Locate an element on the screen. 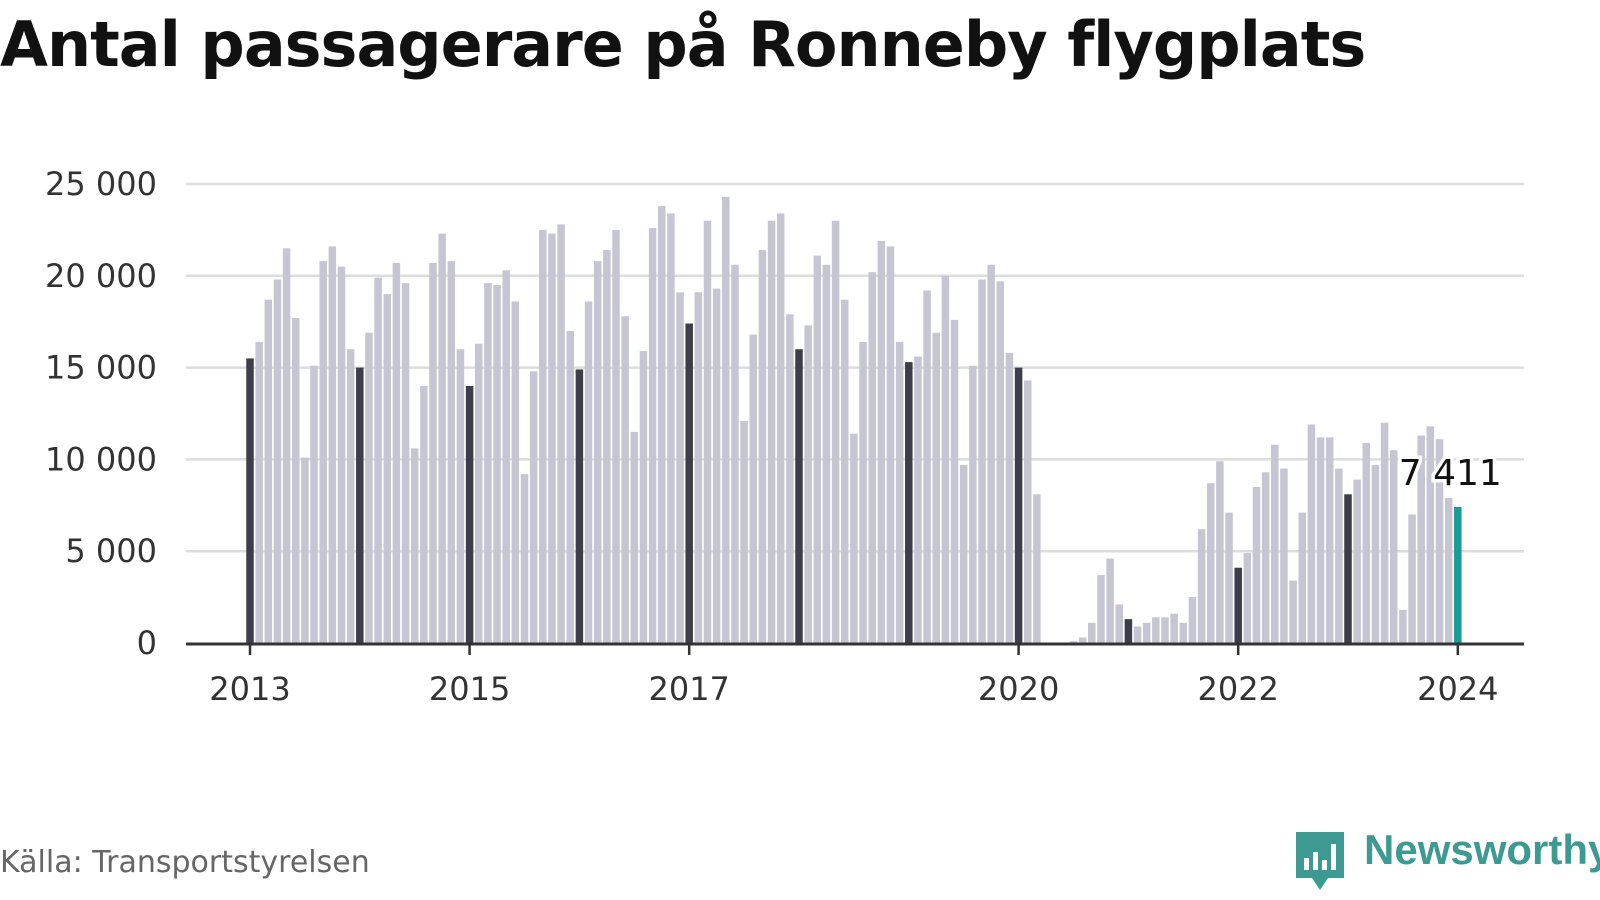 The image size is (1600, 900). brand-name: Newsworthy is located at coordinates (1482, 849).